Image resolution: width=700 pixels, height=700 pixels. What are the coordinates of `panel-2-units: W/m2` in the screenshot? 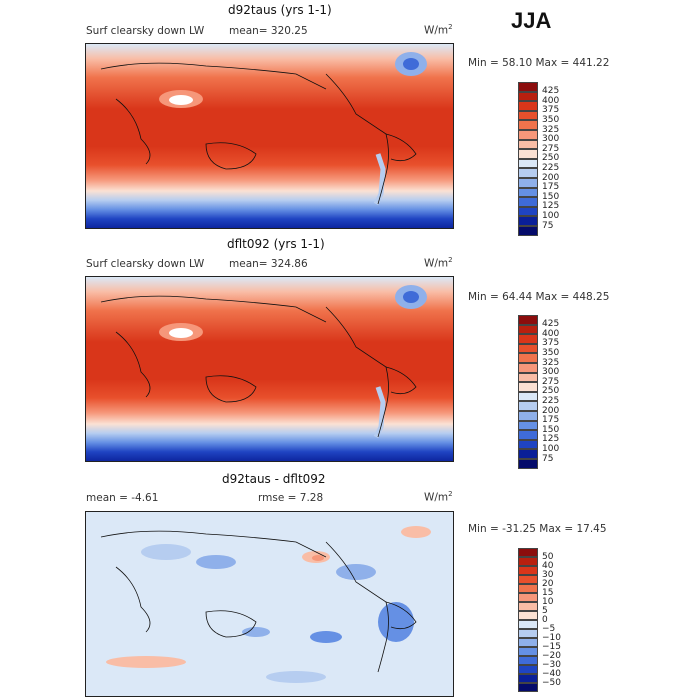 It's located at (438, 263).